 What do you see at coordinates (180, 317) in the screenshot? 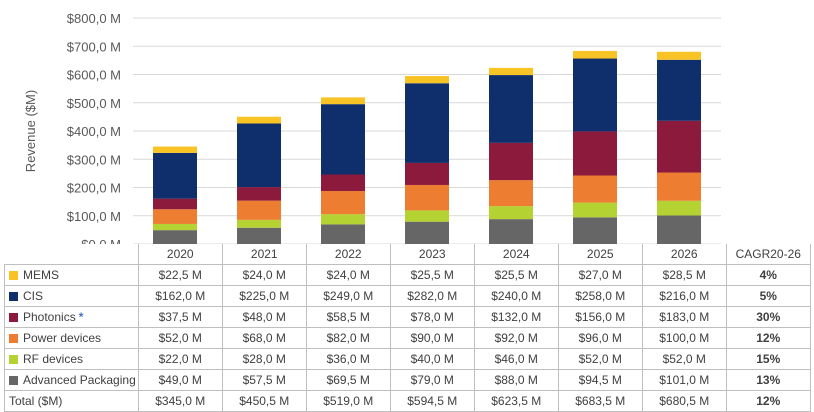
I see `data-label: $37,5 M` at bounding box center [180, 317].